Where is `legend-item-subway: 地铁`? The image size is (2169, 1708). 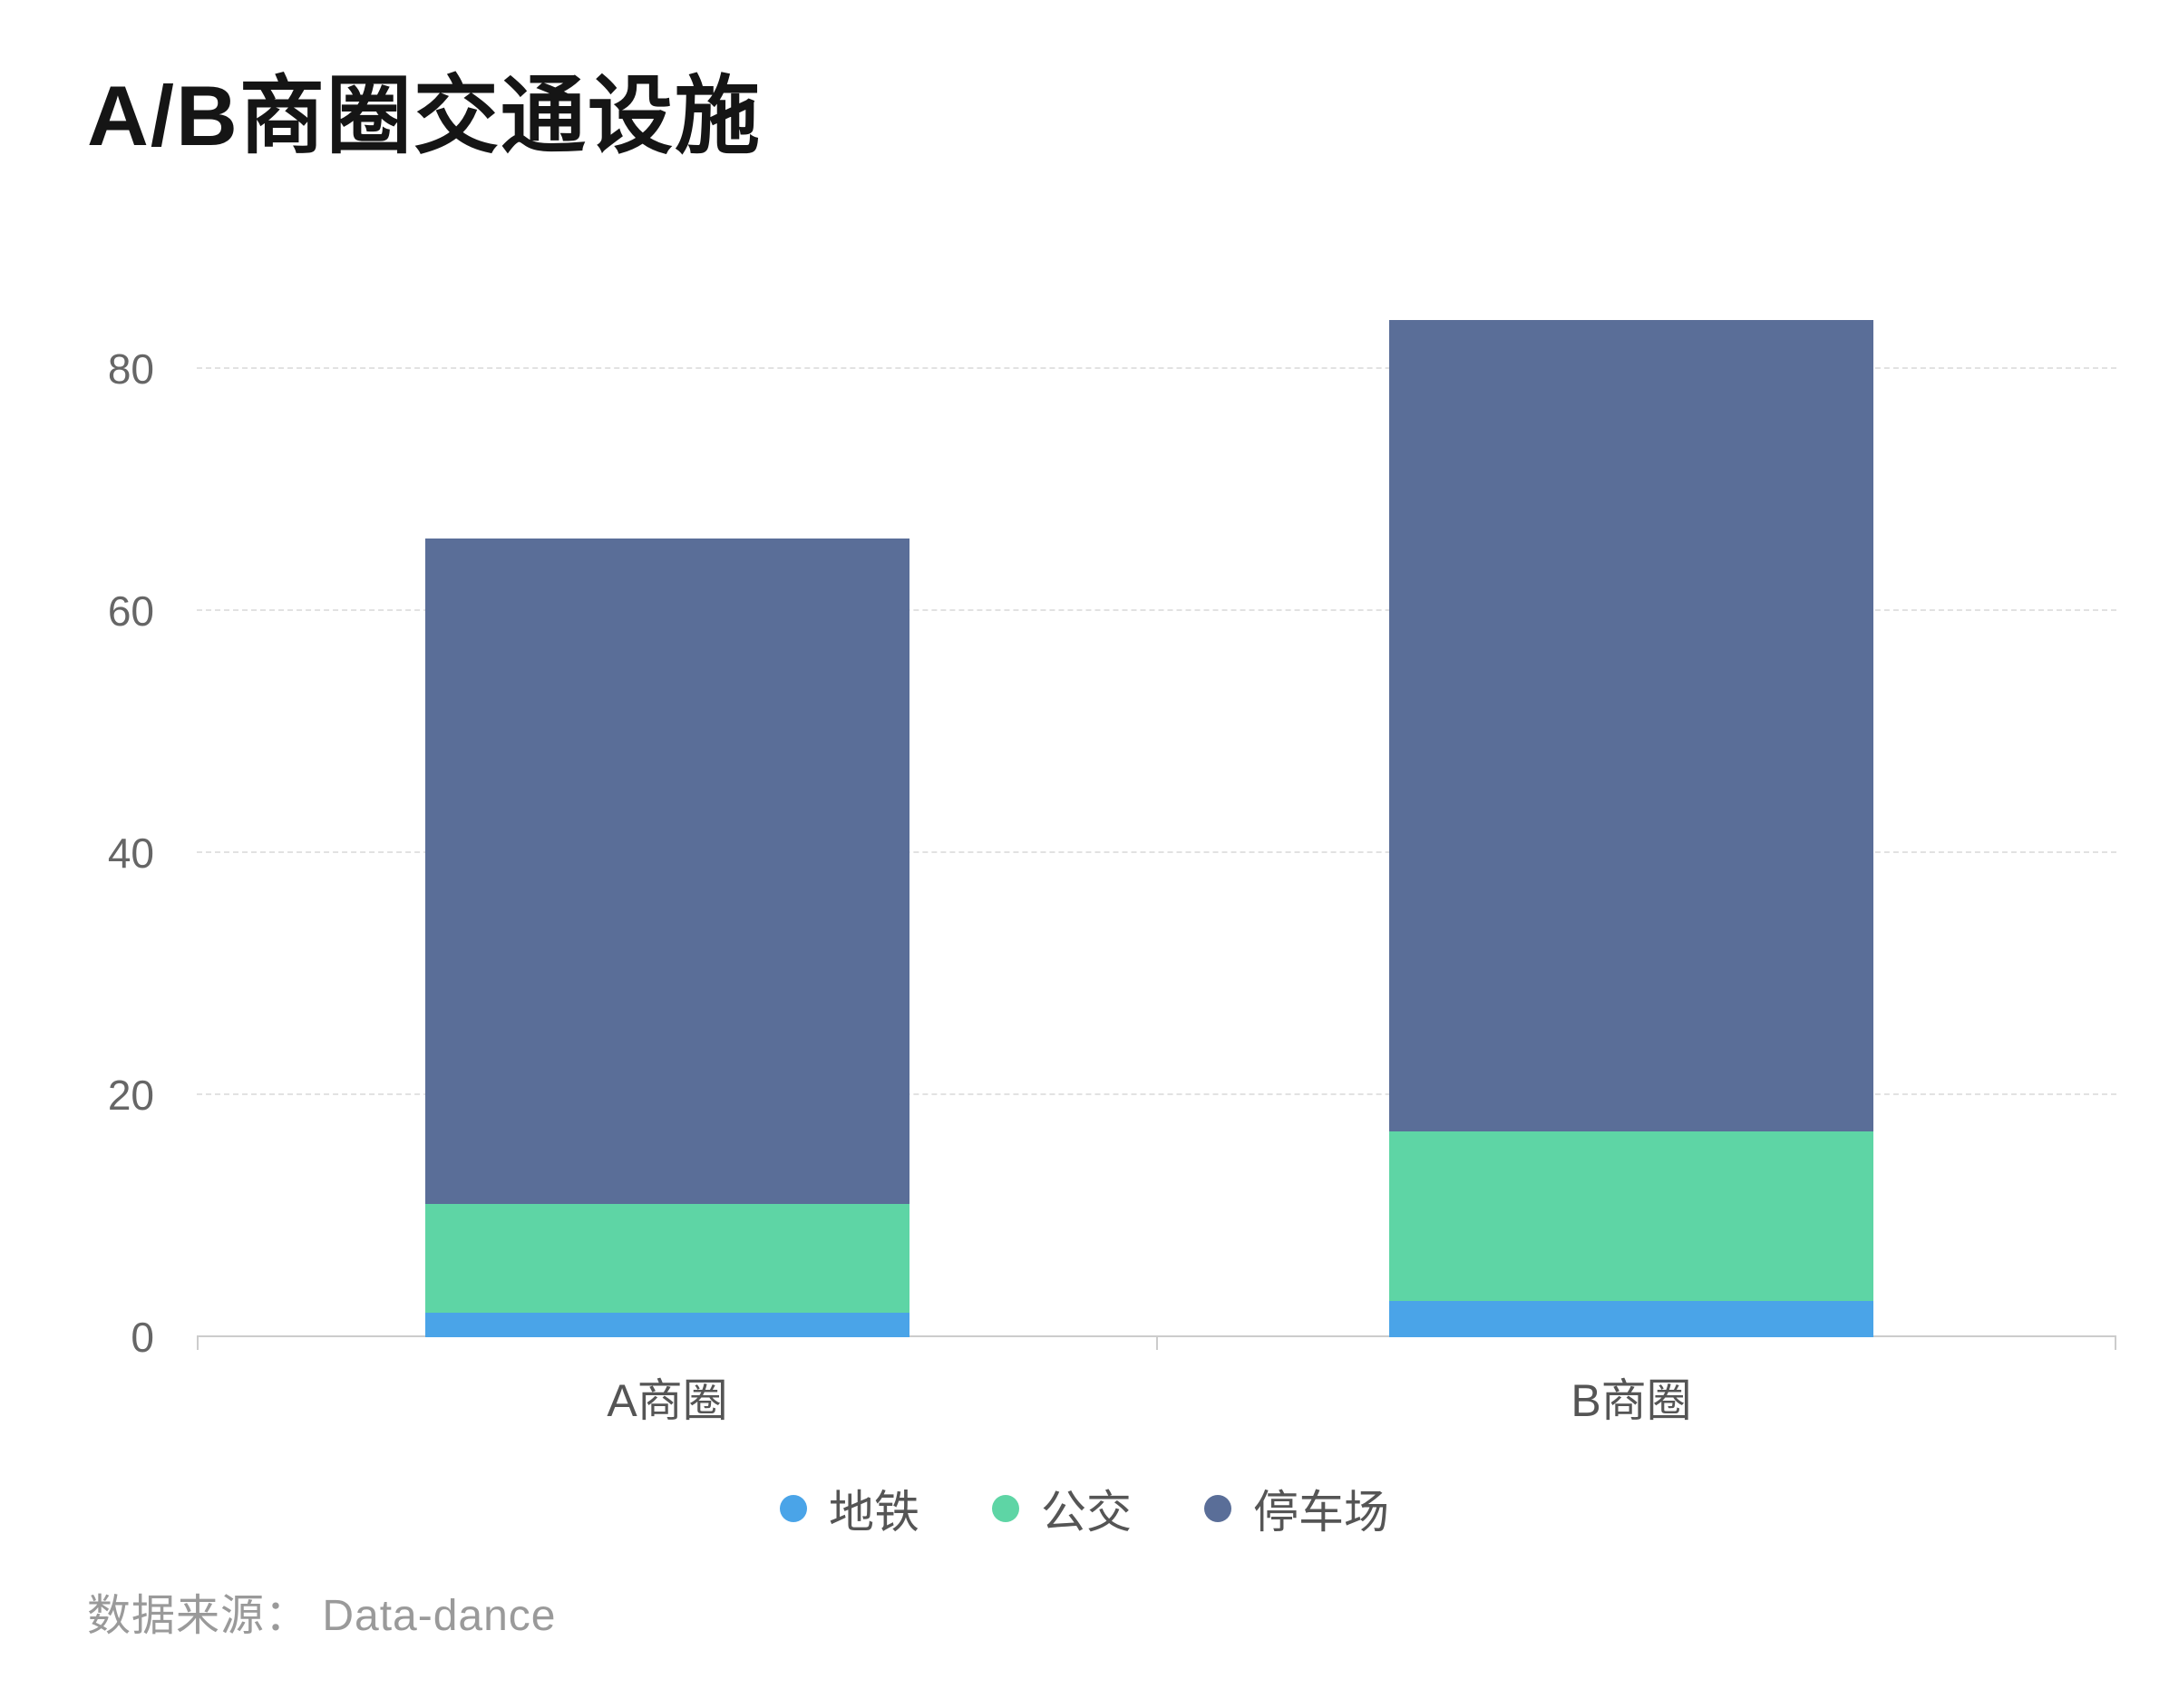 legend-item-subway: 地铁 is located at coordinates (850, 1508).